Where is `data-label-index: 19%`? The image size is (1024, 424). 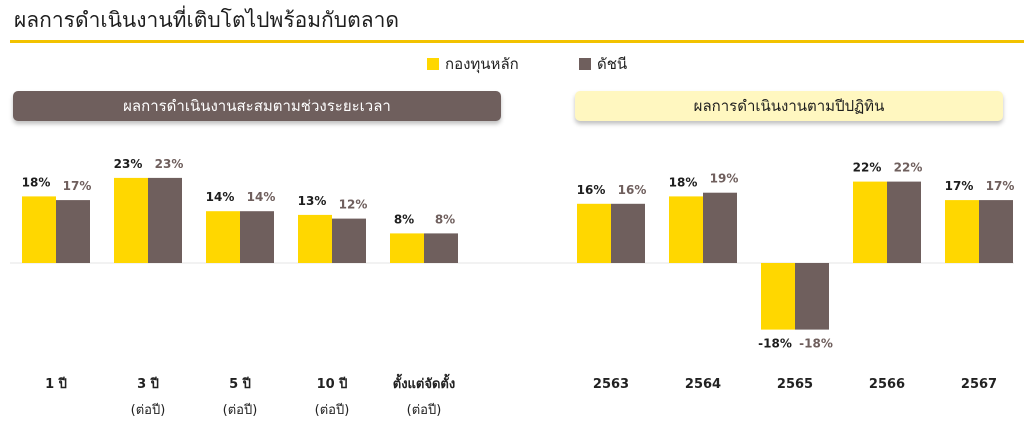 data-label-index: 19% is located at coordinates (724, 179).